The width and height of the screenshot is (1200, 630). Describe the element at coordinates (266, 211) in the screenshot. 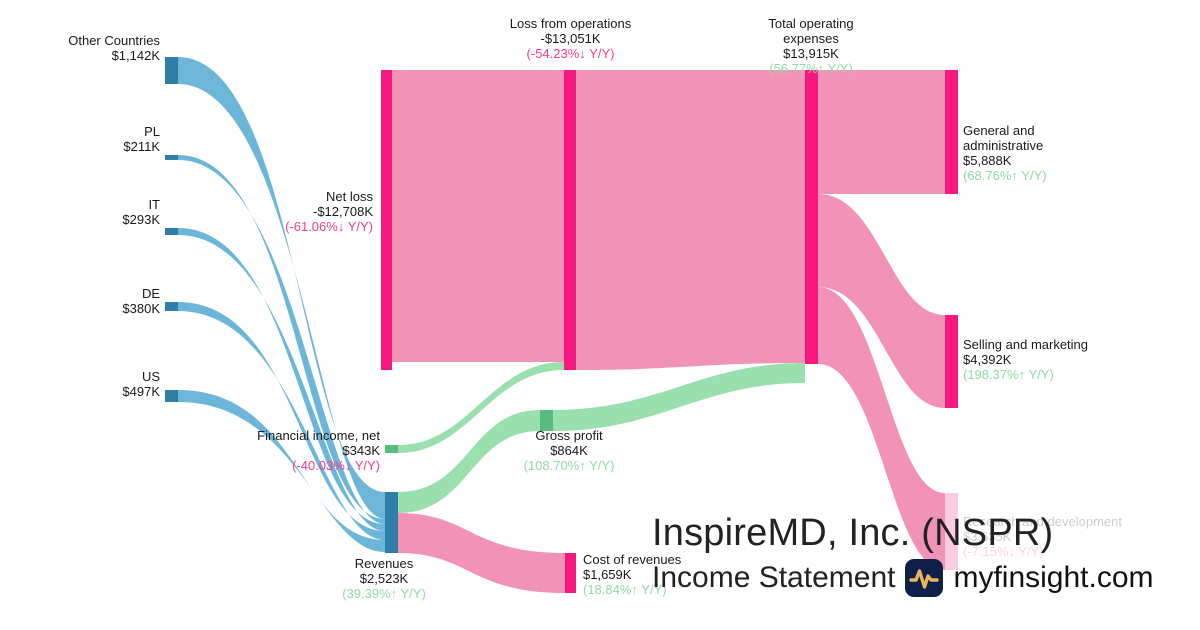

I see `label-net-loss: Net loss -$12,708K (-61.06%↓ Y/Y)` at that location.